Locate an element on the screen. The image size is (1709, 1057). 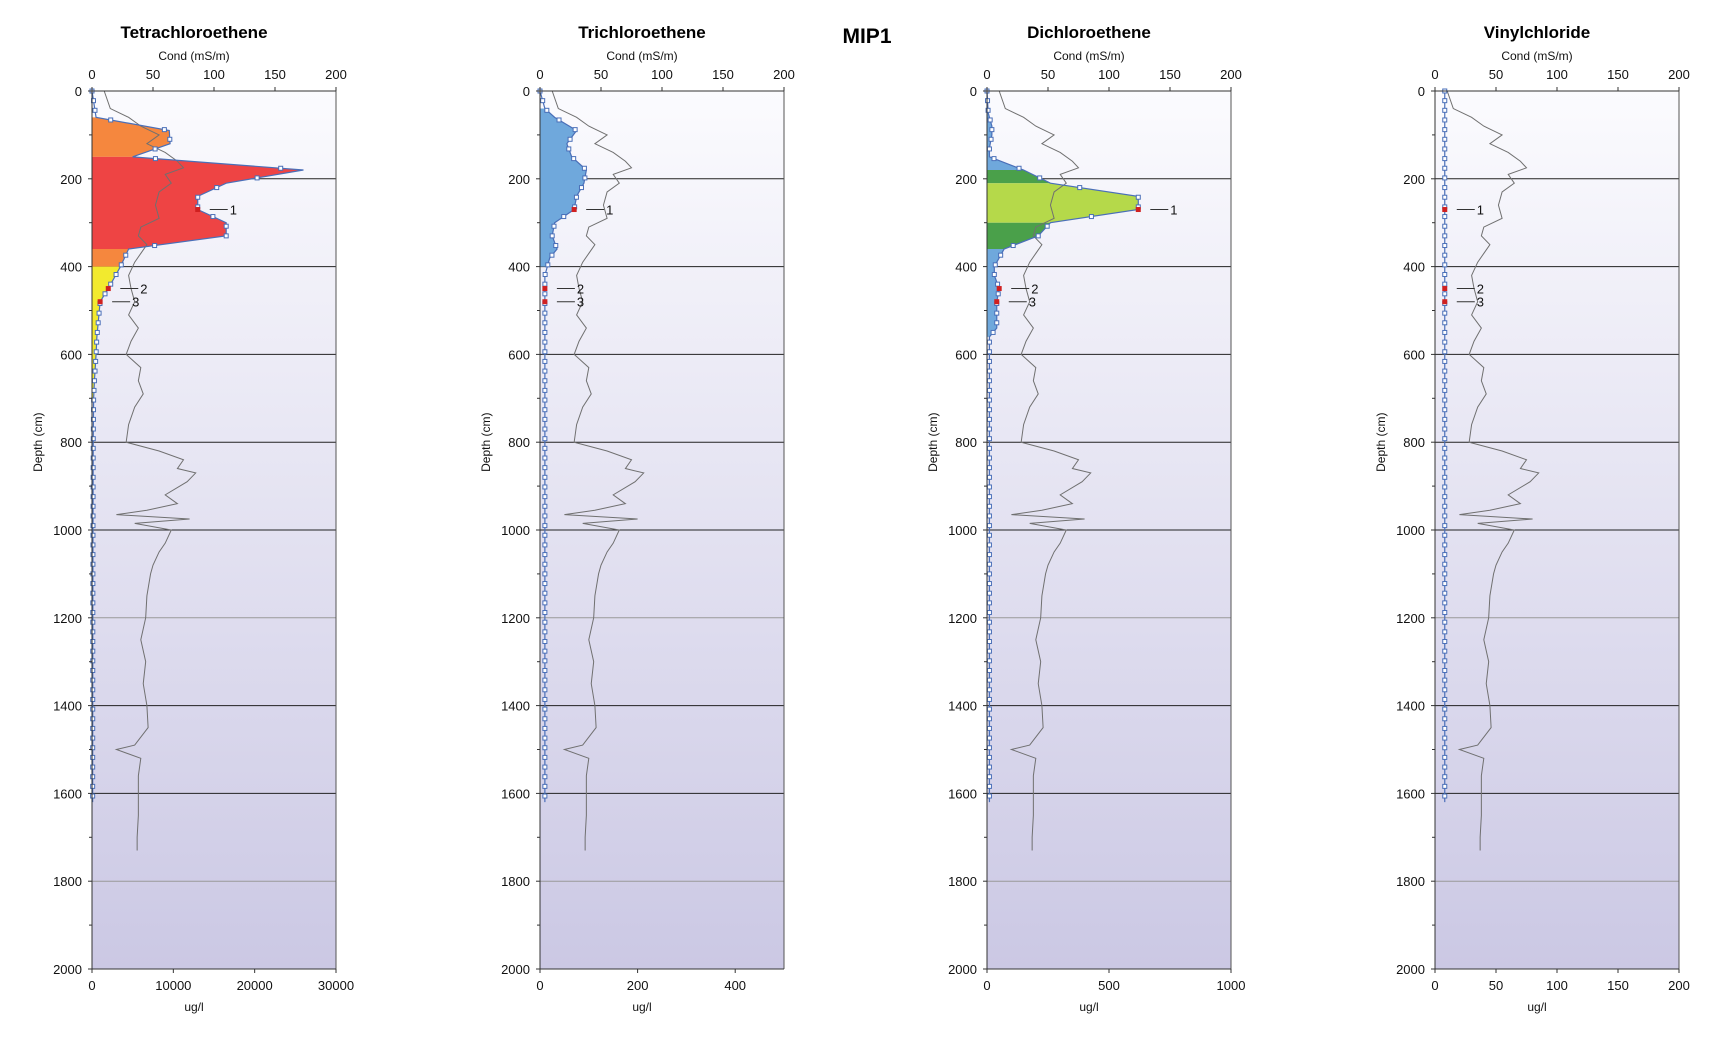
top-tick-label: 100 is located at coordinates (1109, 74).